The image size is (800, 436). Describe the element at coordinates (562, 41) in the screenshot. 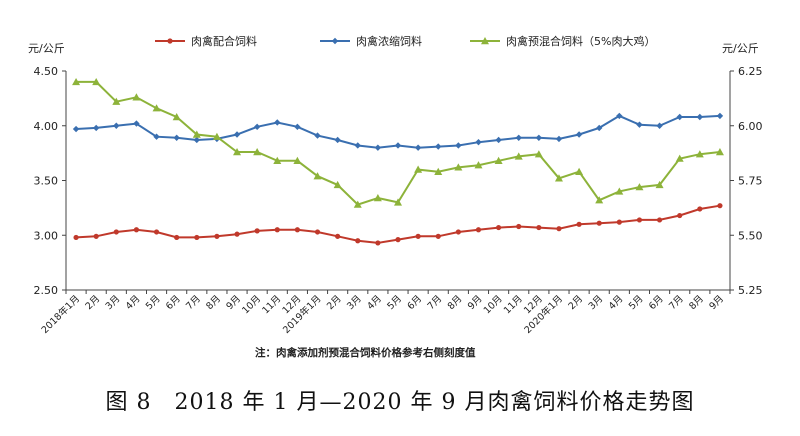

I see `legend-item: 肉禽预混合饲料（5%肉大鸡）` at that location.